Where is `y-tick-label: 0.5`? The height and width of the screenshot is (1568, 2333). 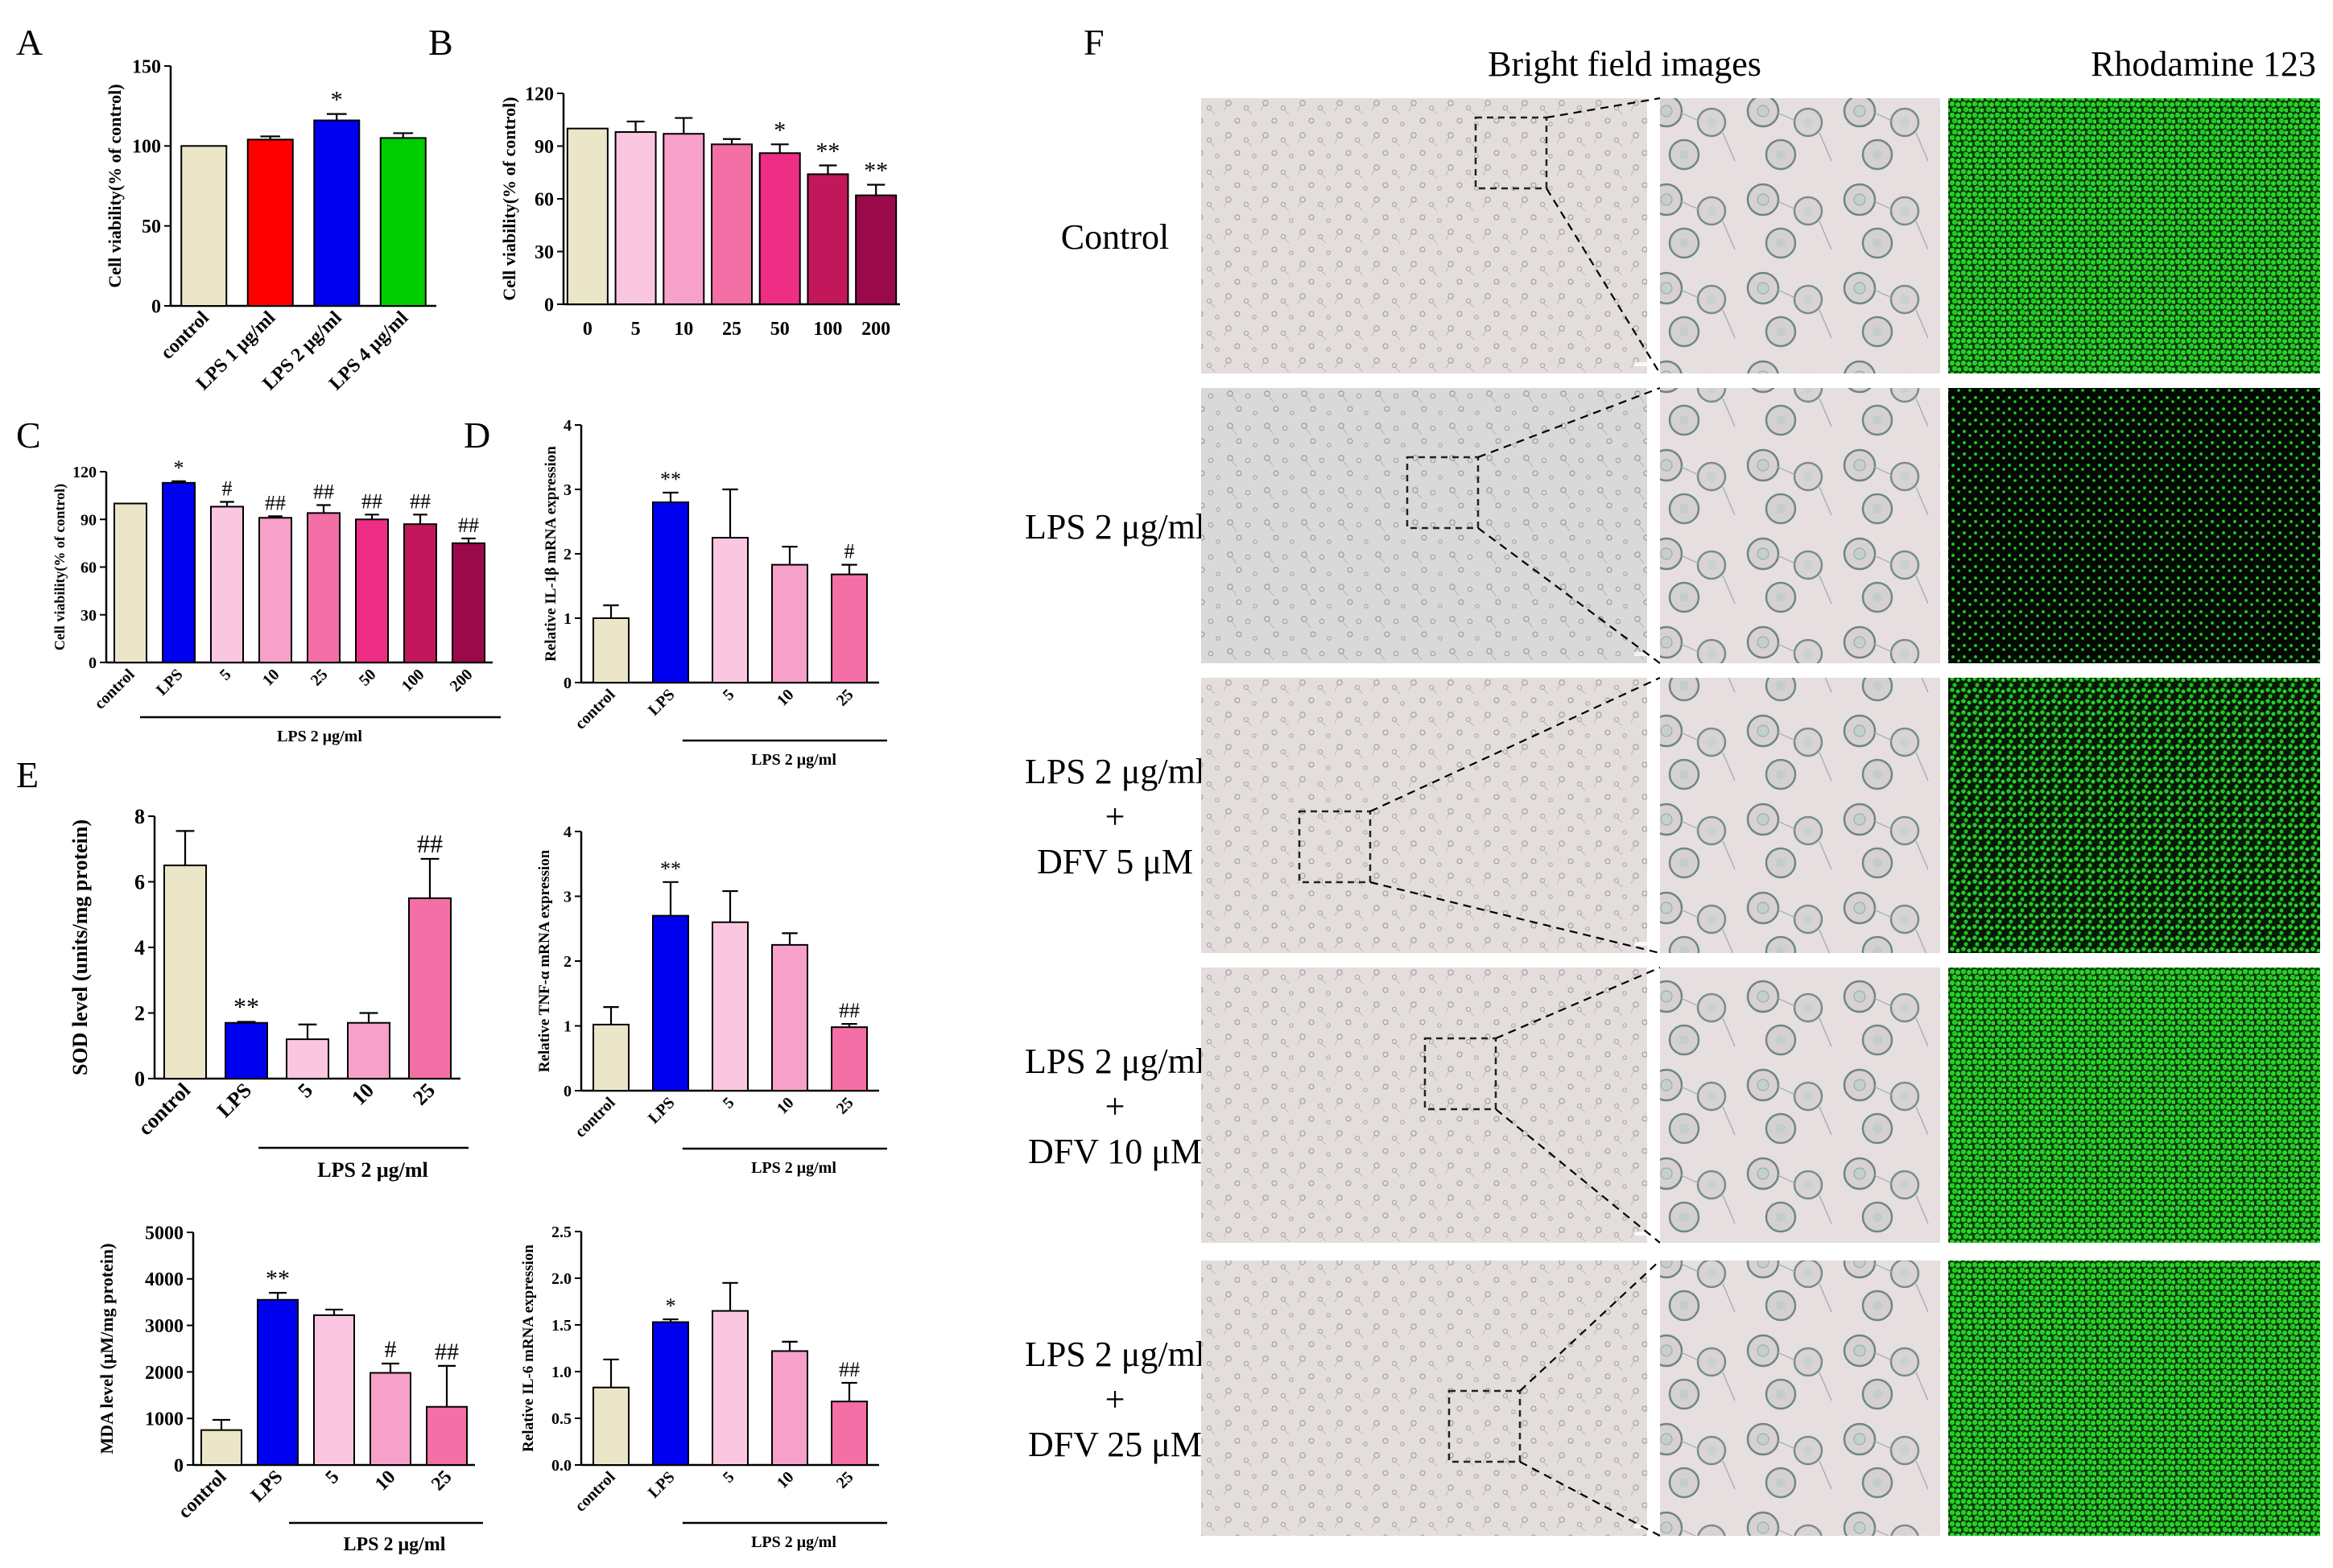
y-tick-label: 0.5 is located at coordinates (561, 1419).